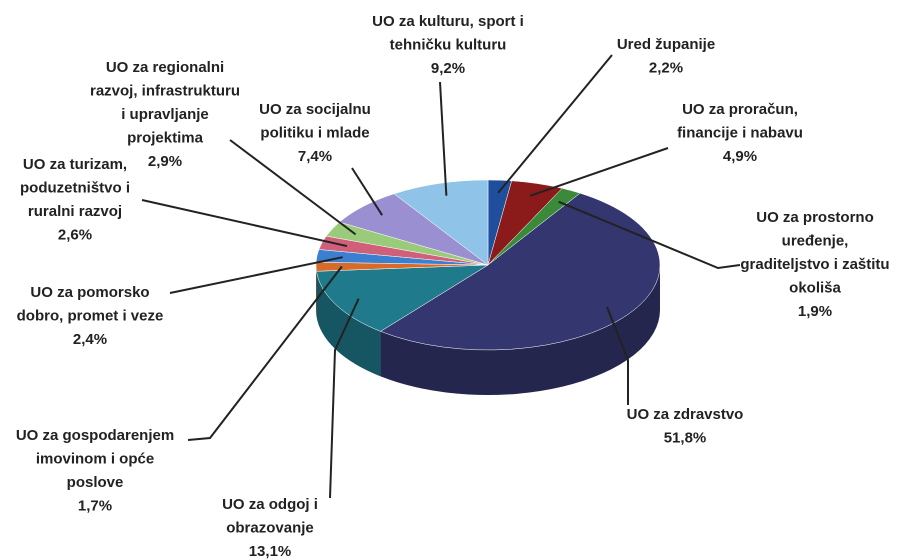  I want to click on slice-label: UO za pomorsko, so click(89, 292).